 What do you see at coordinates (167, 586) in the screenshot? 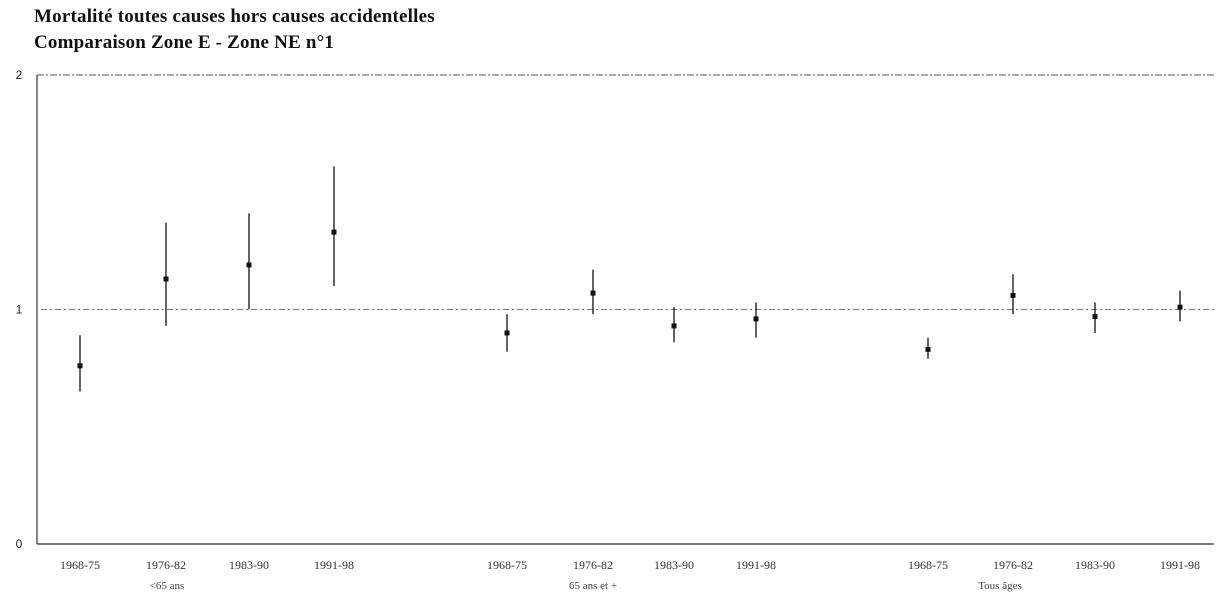
I see `group-label: <65 ans` at bounding box center [167, 586].